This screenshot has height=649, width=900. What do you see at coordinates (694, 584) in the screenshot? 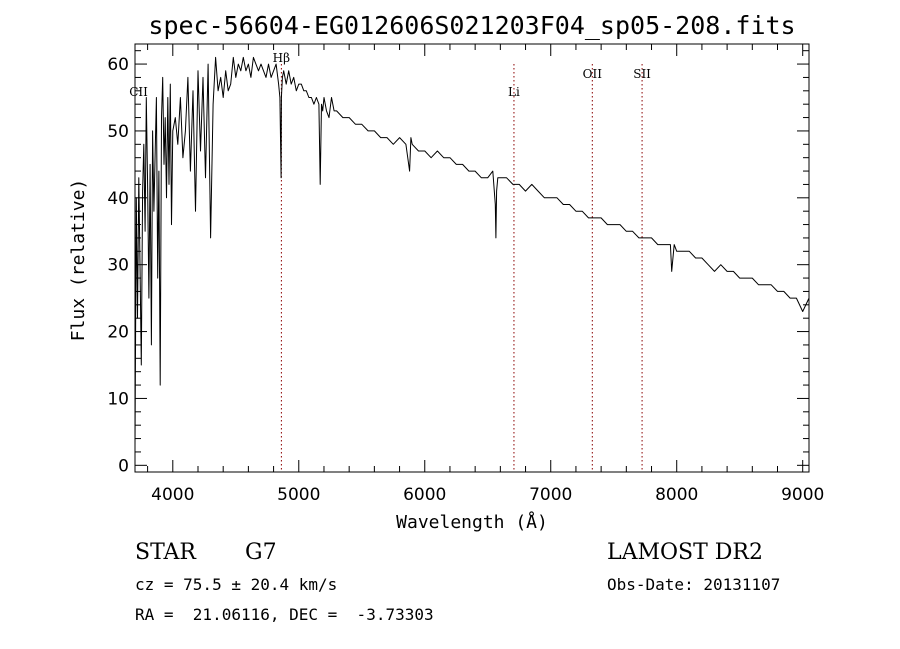
I see `obs-date-text: Obs-Date: 20131107` at bounding box center [694, 584].